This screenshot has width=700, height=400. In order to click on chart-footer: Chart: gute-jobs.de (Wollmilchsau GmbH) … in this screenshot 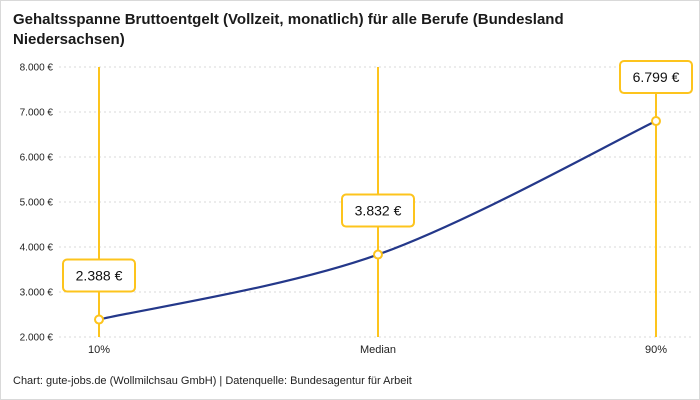, I will do `click(212, 381)`.